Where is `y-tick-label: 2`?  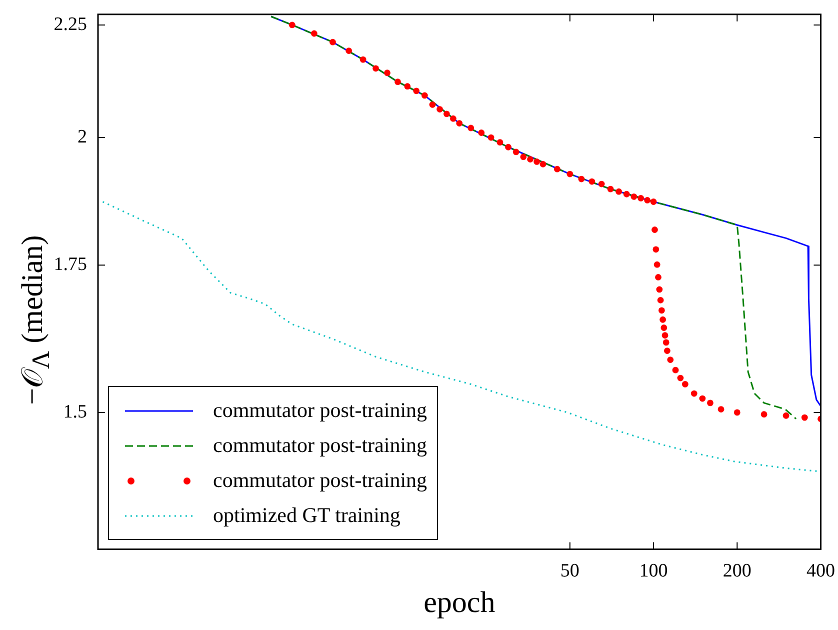
y-tick-label: 2 is located at coordinates (82, 137).